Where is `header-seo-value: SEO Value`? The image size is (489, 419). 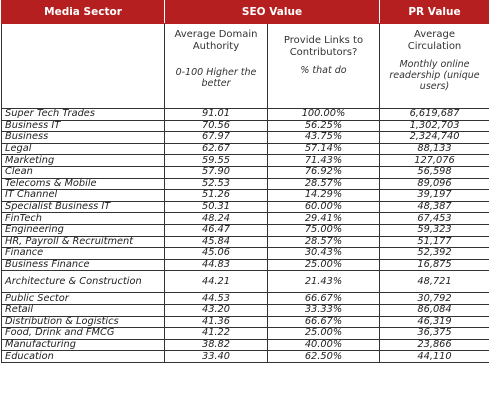 header-seo-value: SEO Value is located at coordinates (272, 12).